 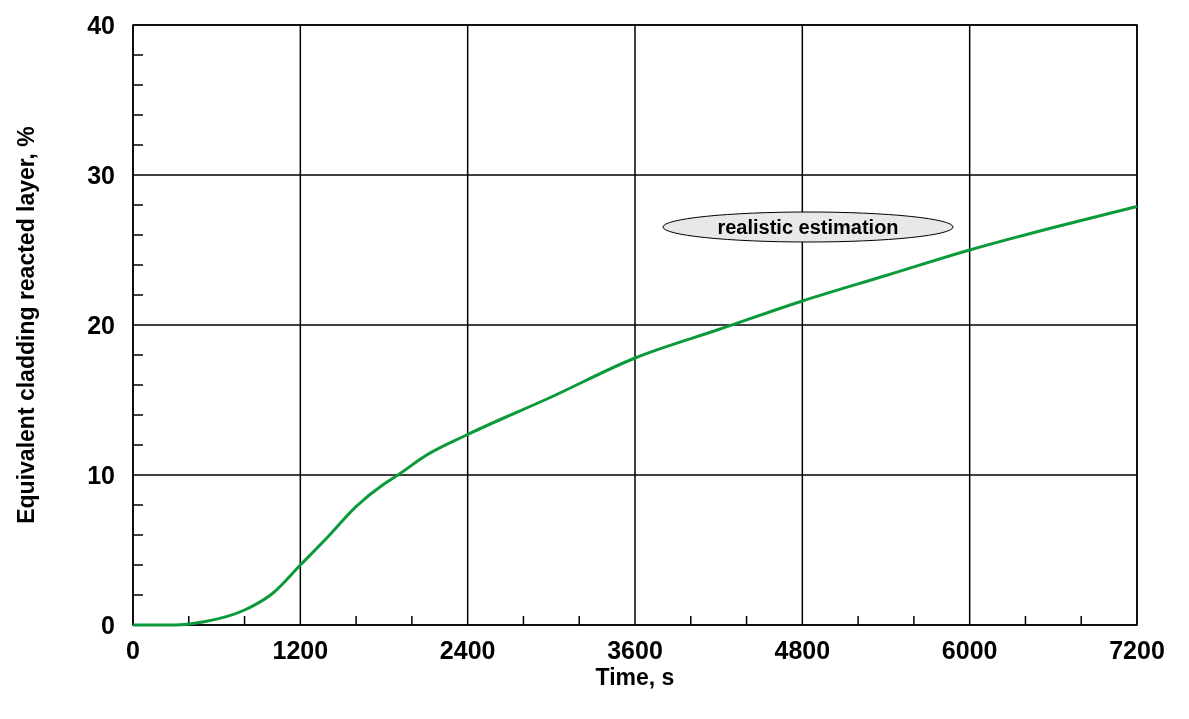 I want to click on annotation: realistic estimation, so click(x=808, y=227).